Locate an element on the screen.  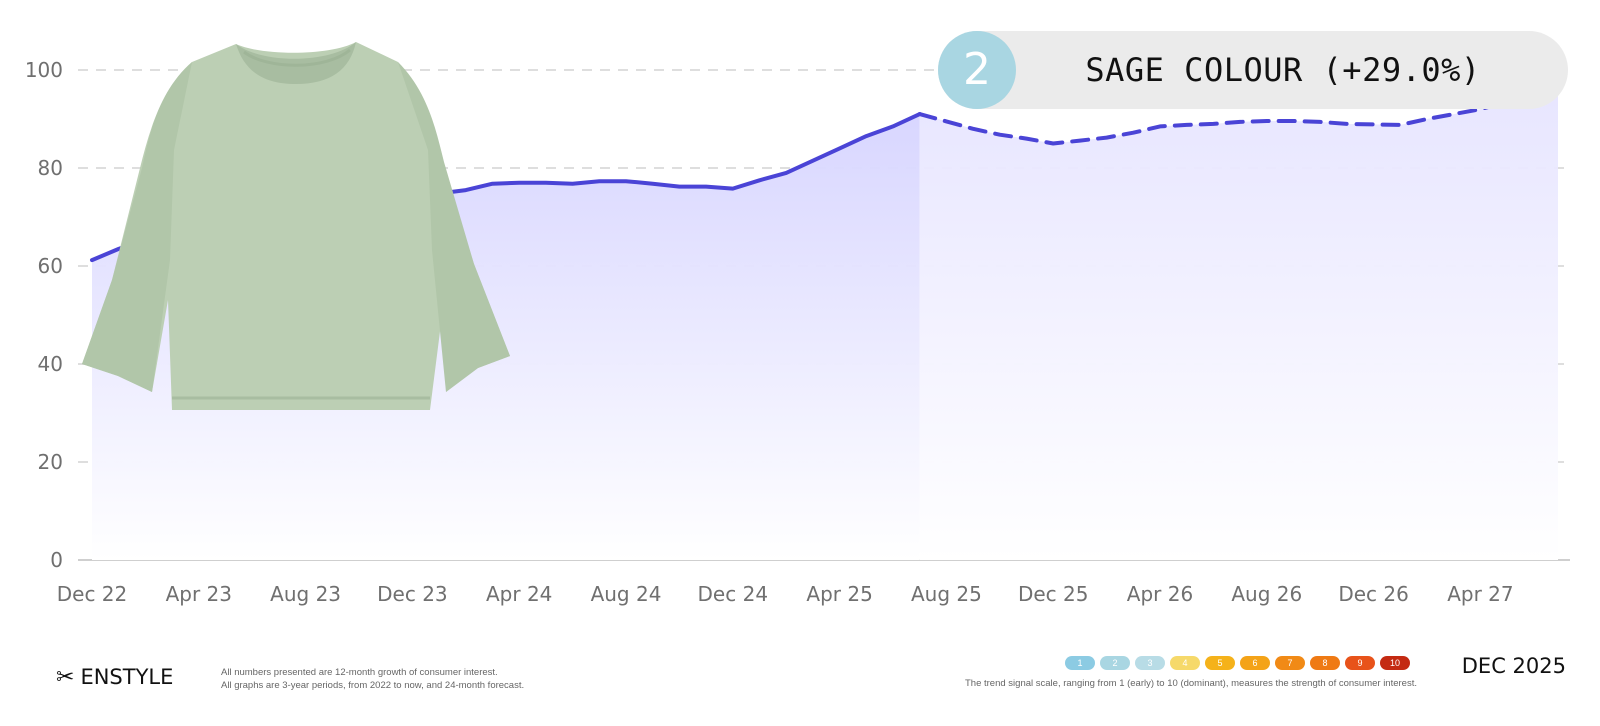
trend-badge: 2 SAGE COLOUR (+29.0%) is located at coordinates (1253, 70).